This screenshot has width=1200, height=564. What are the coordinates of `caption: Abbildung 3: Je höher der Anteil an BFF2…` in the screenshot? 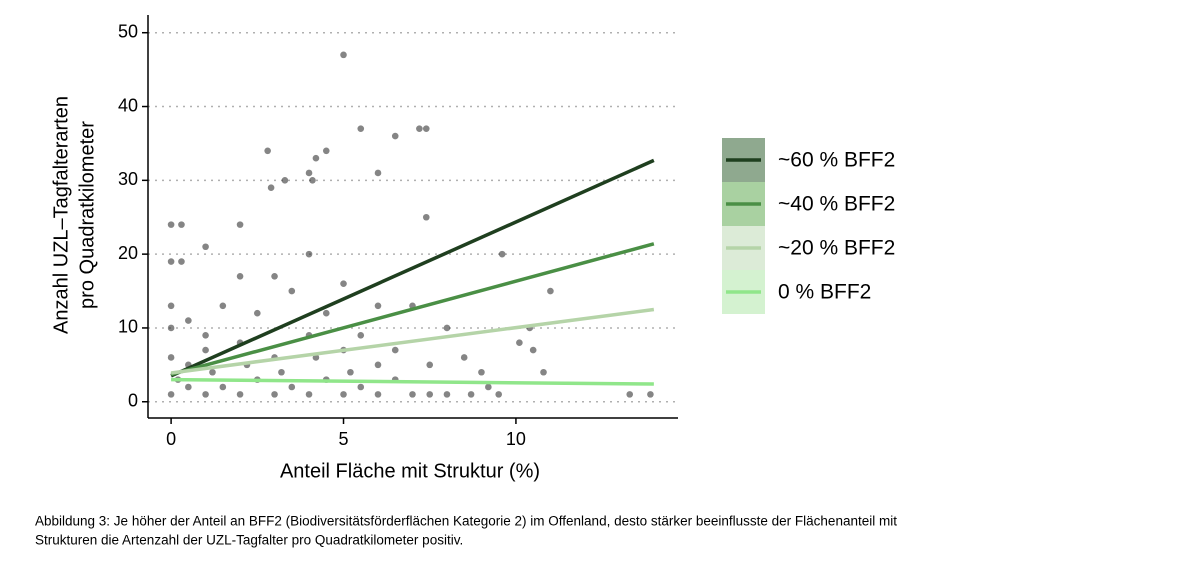 It's located at (466, 521).